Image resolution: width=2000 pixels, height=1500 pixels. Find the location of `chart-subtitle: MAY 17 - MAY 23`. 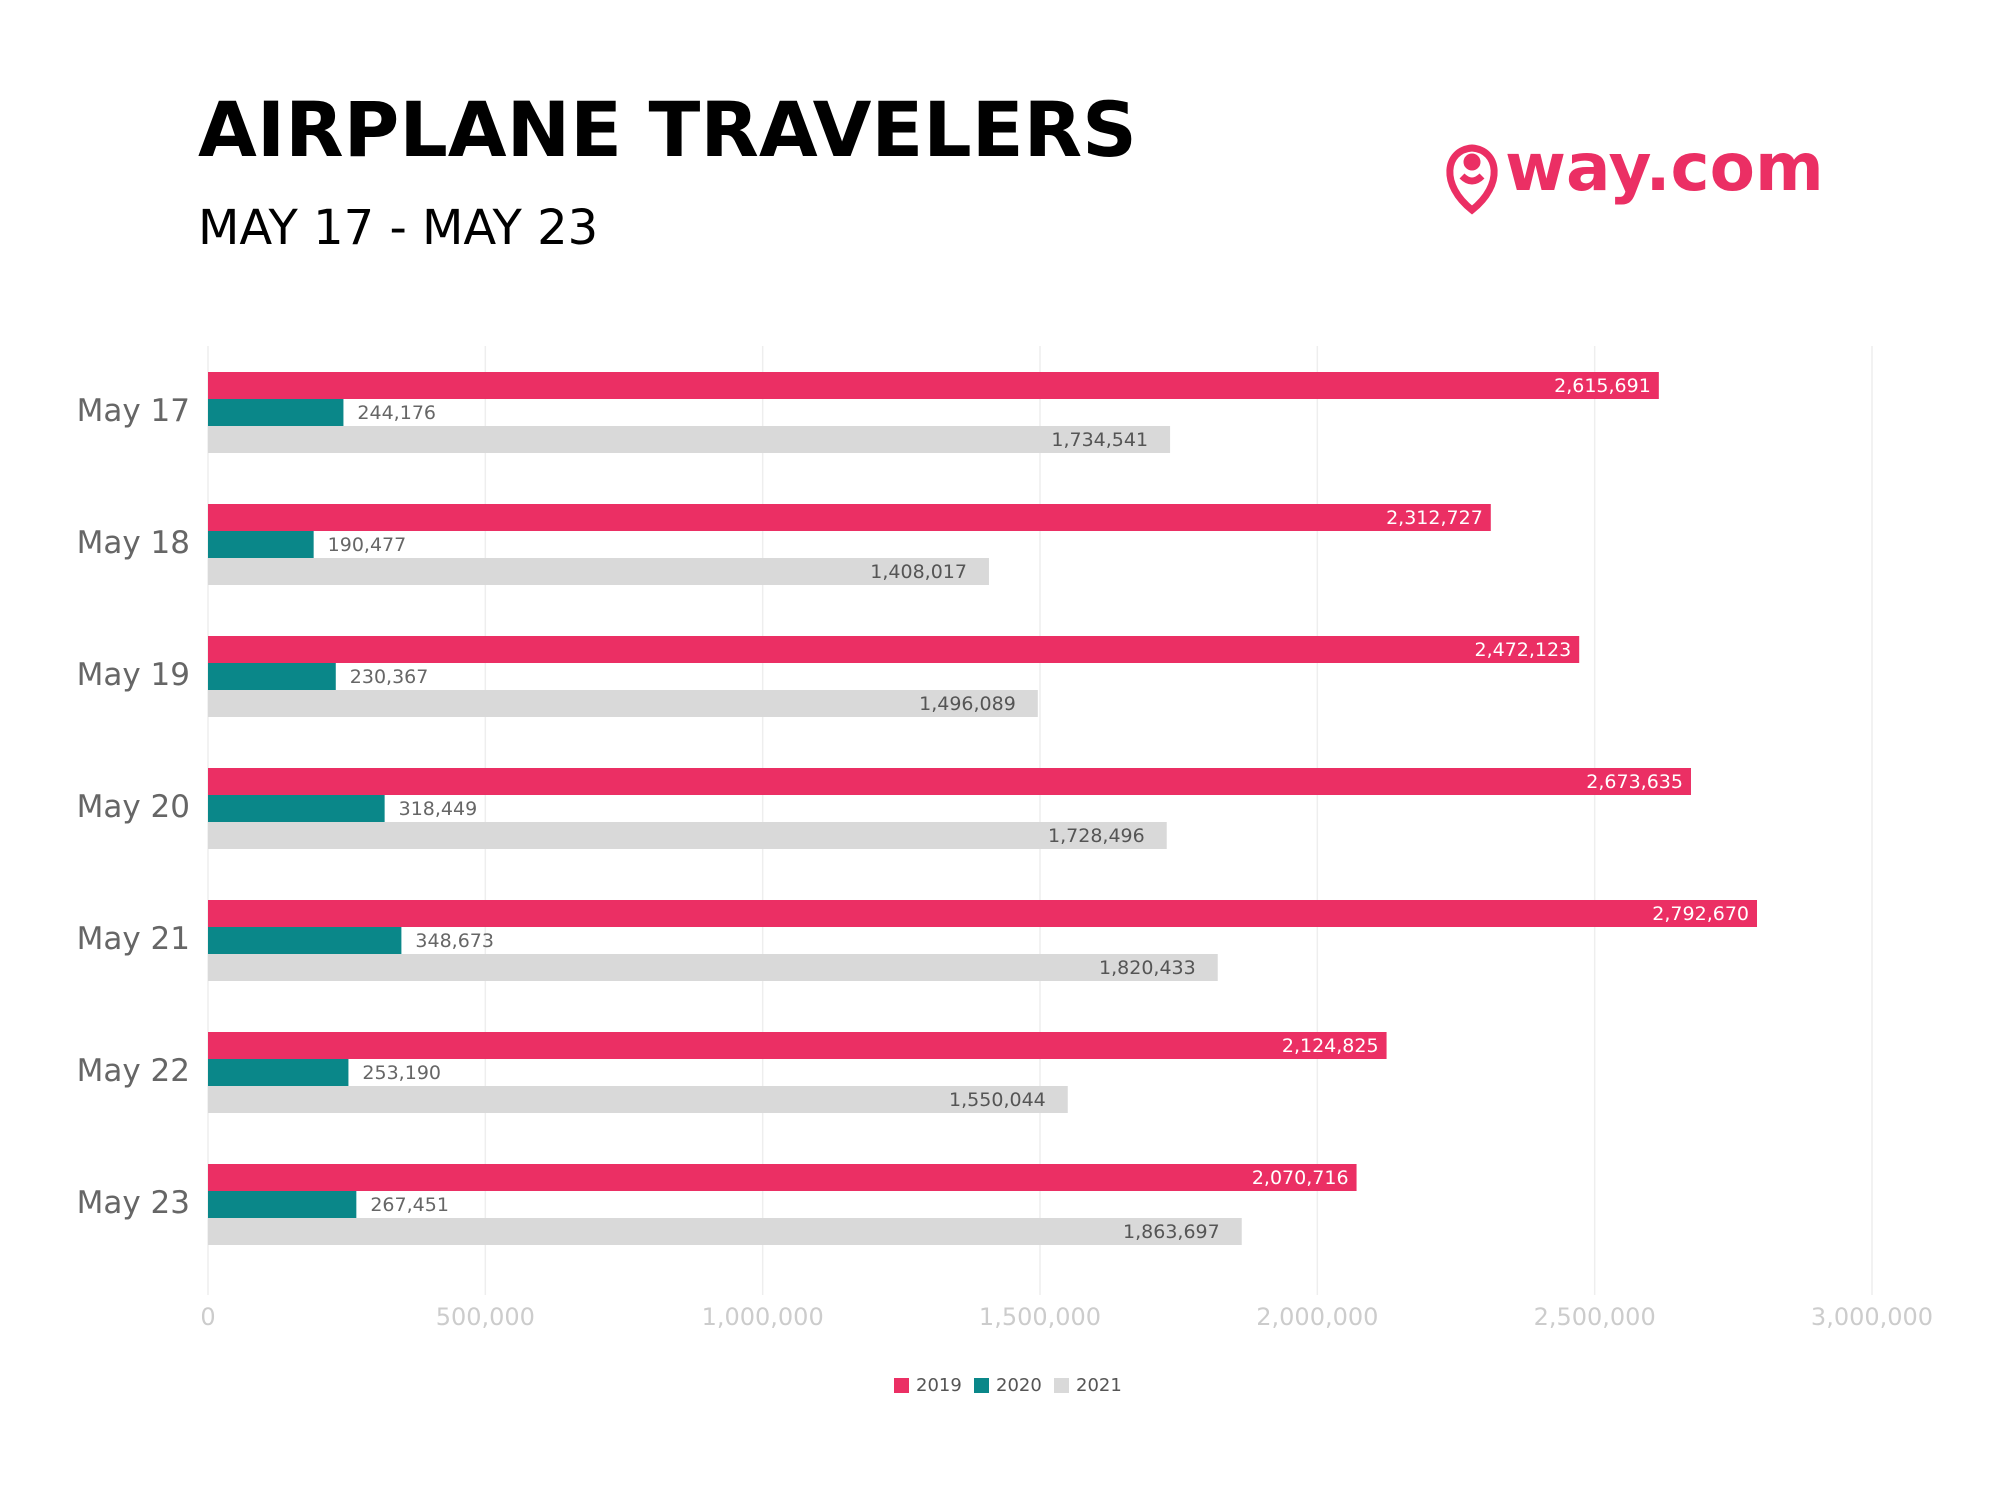

chart-subtitle: MAY 17 - MAY 23 is located at coordinates (398, 228).